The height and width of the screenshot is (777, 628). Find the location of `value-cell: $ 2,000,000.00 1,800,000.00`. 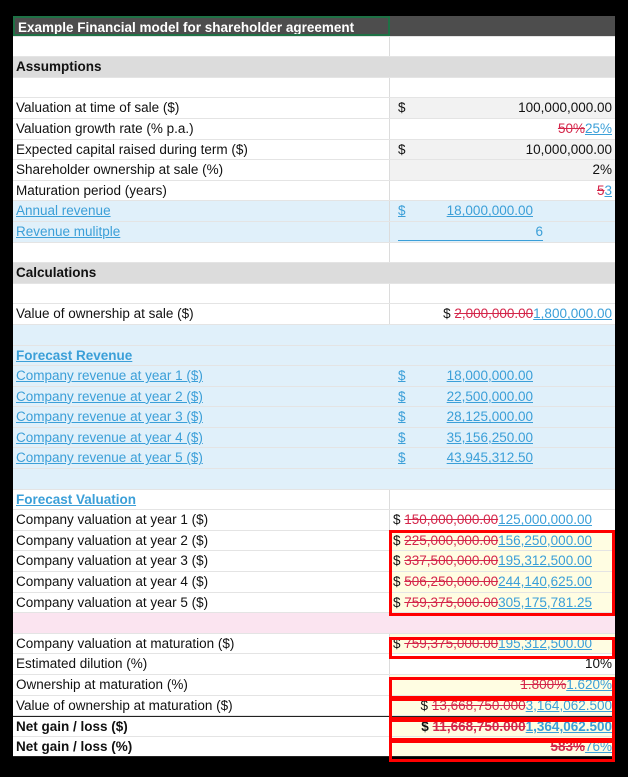

value-cell: $ 2,000,000.00 1,800,000.00 is located at coordinates (502, 314).